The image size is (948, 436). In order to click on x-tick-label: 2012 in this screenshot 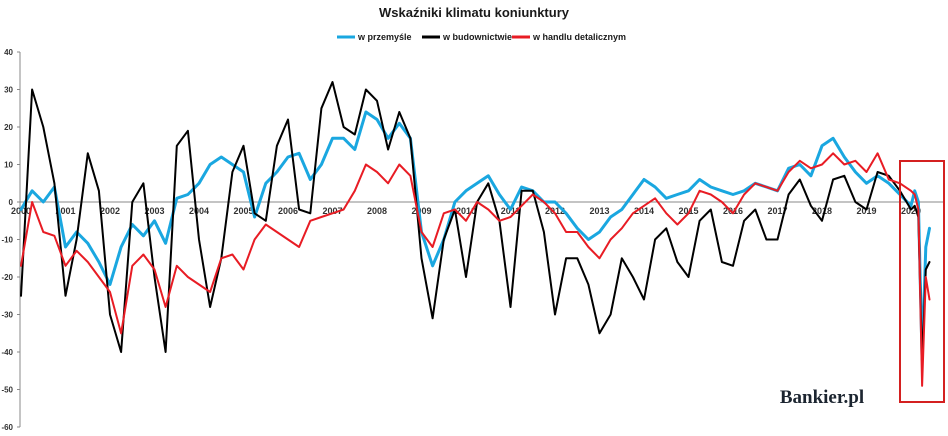, I will do `click(555, 211)`.